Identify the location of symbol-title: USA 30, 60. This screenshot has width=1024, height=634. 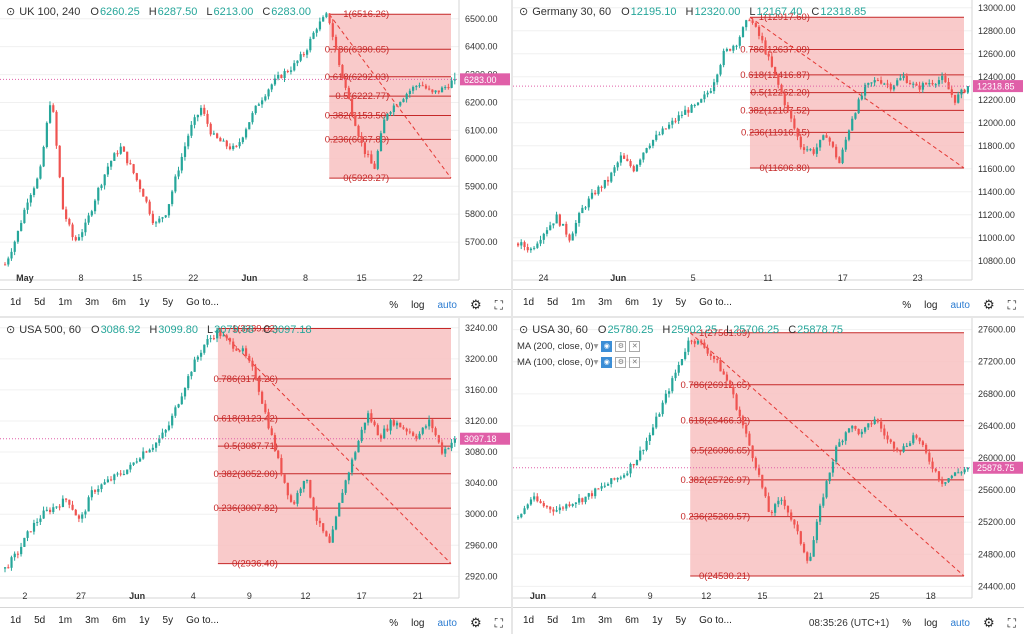
(560, 329).